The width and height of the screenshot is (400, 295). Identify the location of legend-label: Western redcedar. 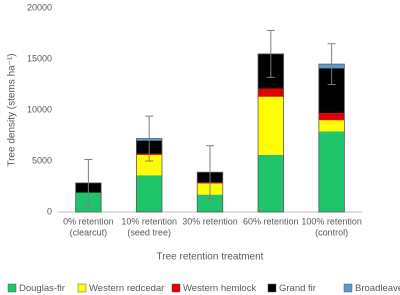
(126, 288).